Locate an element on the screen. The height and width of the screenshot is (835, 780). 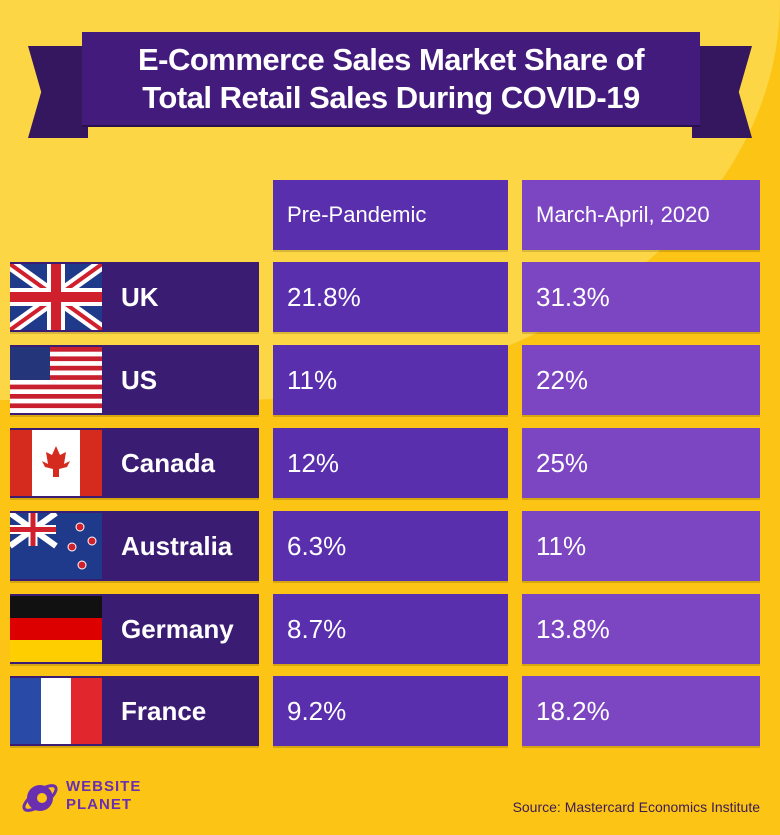
country-cell: Germany is located at coordinates (134, 629).